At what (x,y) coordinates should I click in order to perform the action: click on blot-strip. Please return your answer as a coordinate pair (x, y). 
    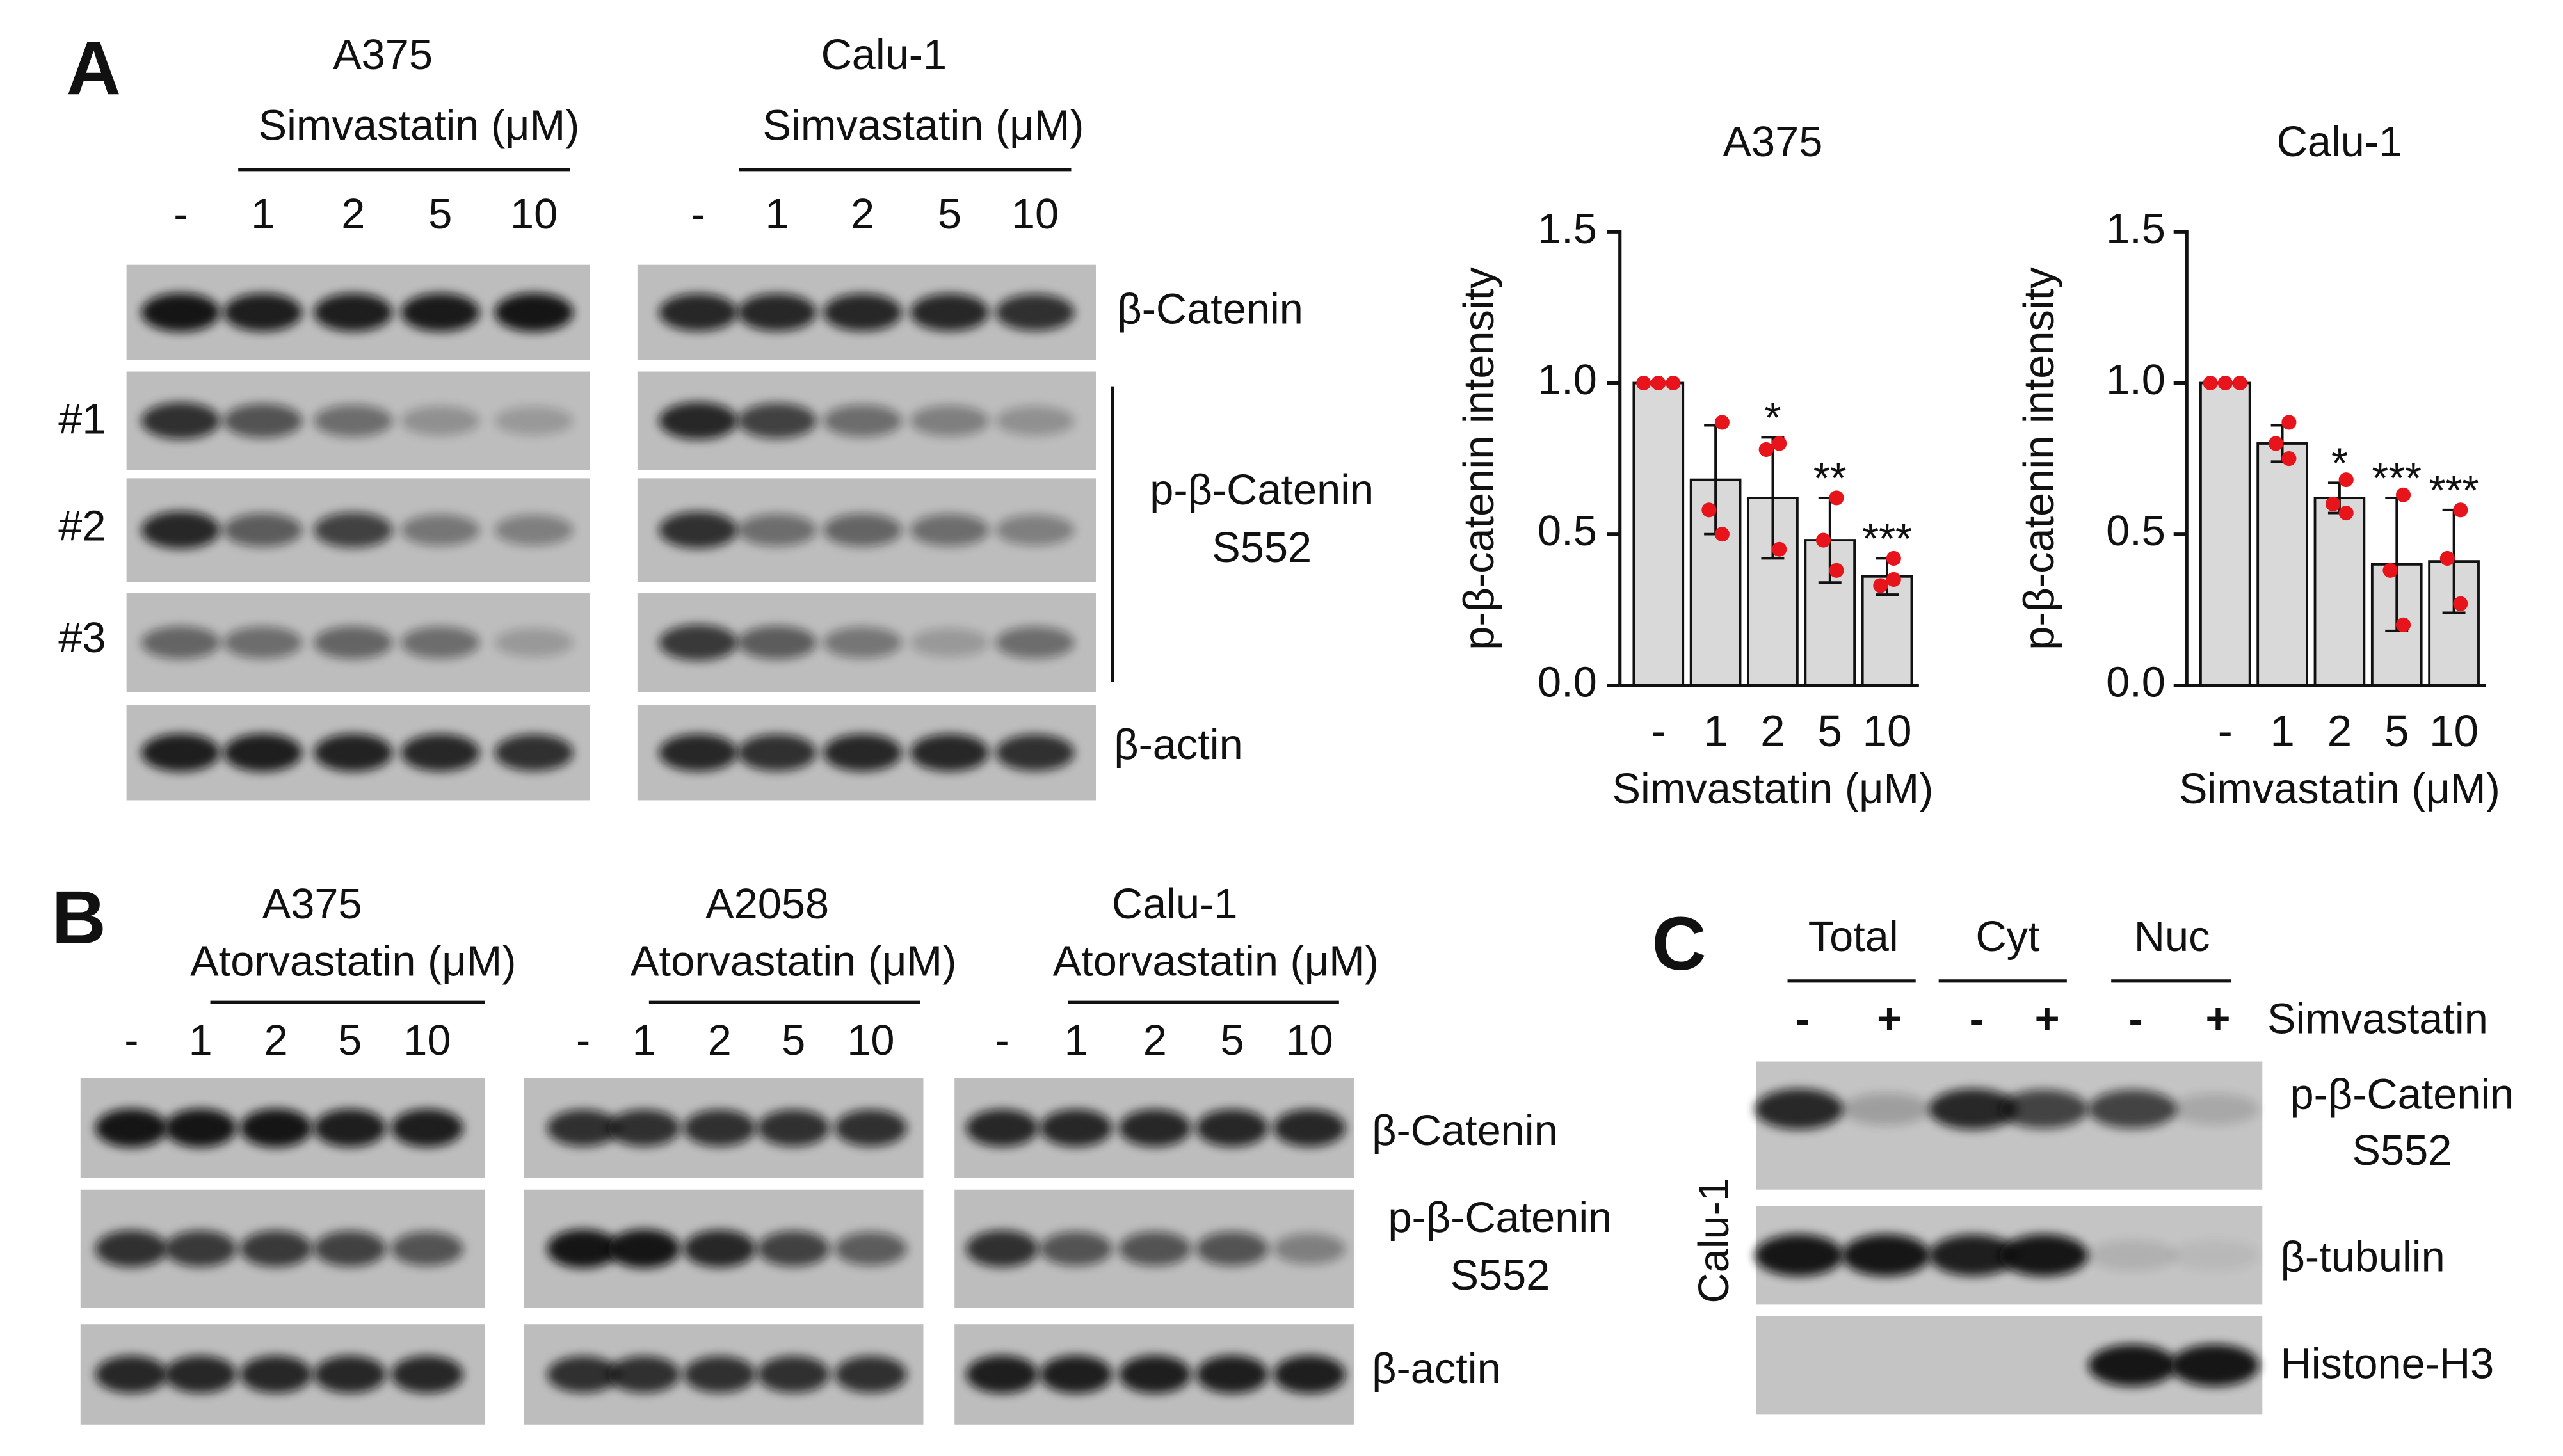
    Looking at the image, I should click on (2009, 1125).